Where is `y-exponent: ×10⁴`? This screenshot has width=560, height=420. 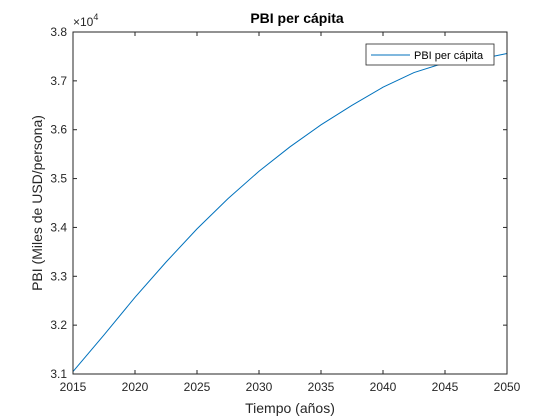 y-exponent: ×10⁴ is located at coordinates (85, 20).